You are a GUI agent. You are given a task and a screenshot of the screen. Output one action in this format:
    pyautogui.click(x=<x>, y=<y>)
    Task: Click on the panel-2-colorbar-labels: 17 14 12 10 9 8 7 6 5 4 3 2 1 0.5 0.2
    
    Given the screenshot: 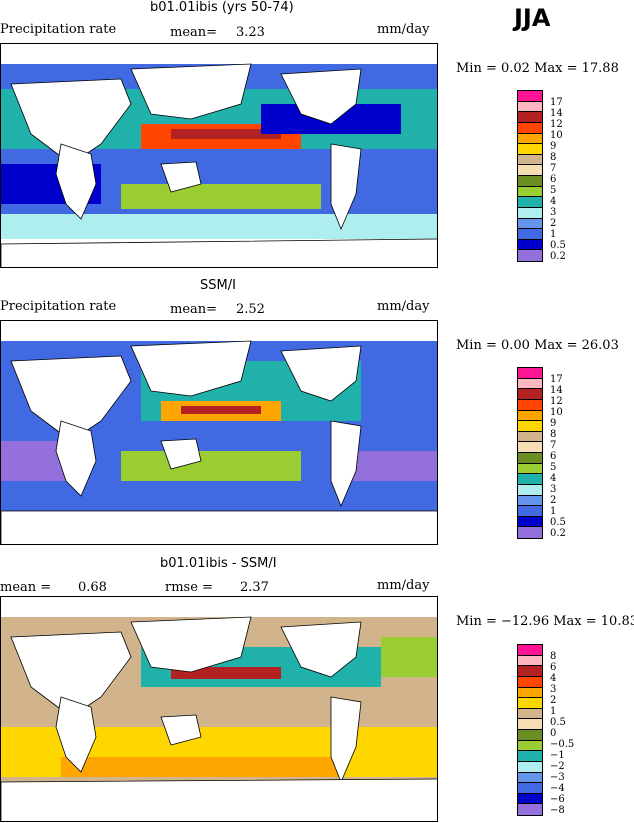 What is the action you would take?
    pyautogui.click(x=558, y=456)
    